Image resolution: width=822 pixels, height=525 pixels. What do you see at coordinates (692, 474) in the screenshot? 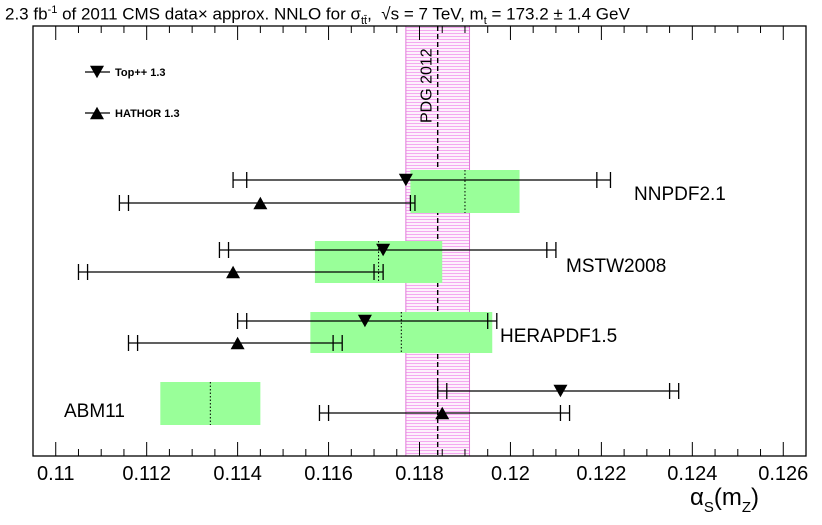
I see `x-tick-label: 0.124` at bounding box center [692, 474].